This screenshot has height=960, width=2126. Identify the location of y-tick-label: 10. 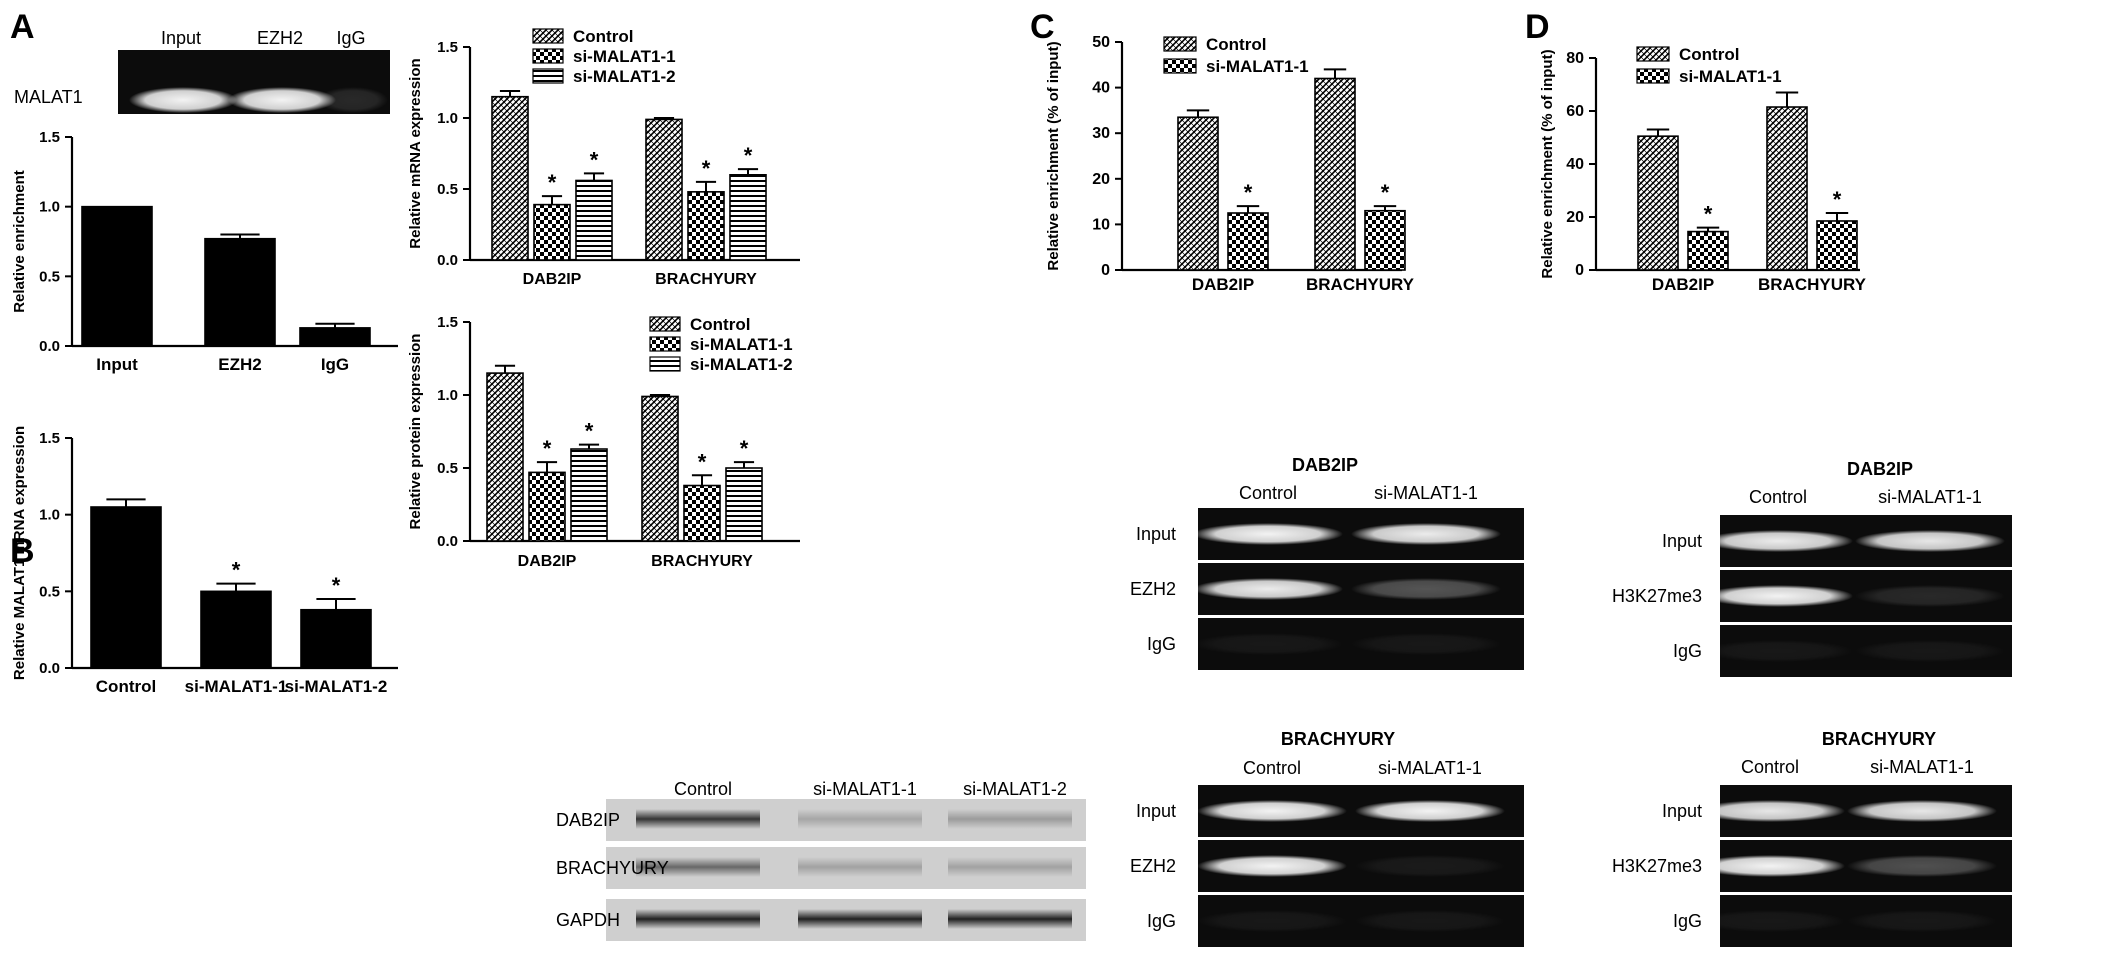
(1101, 224).